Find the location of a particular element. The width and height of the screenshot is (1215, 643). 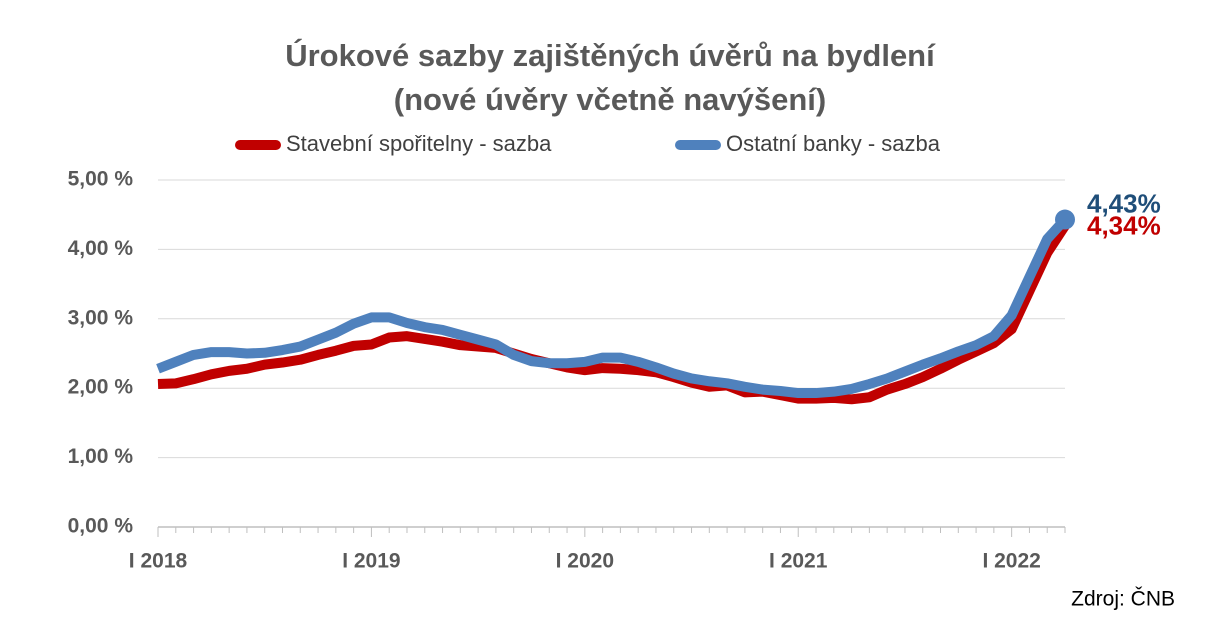

y-tick-label: 3,00 % is located at coordinates (101, 317).